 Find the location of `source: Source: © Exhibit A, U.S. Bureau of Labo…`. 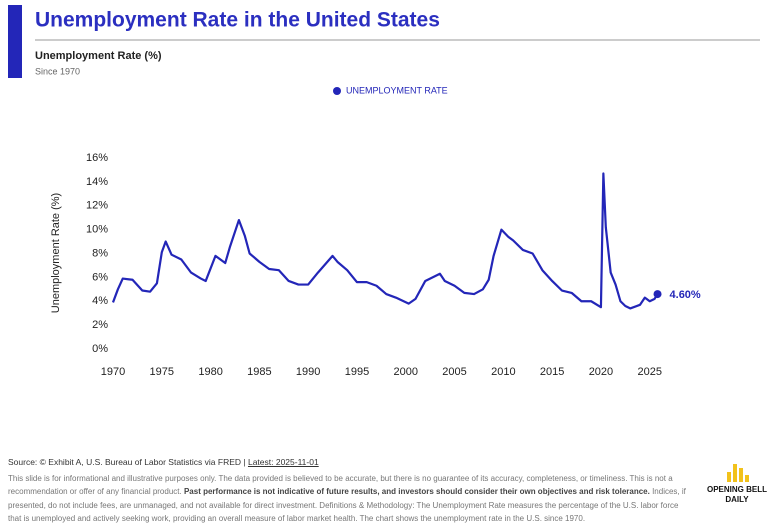

source: Source: © Exhibit A, U.S. Bureau of Labo… is located at coordinates (348, 463).